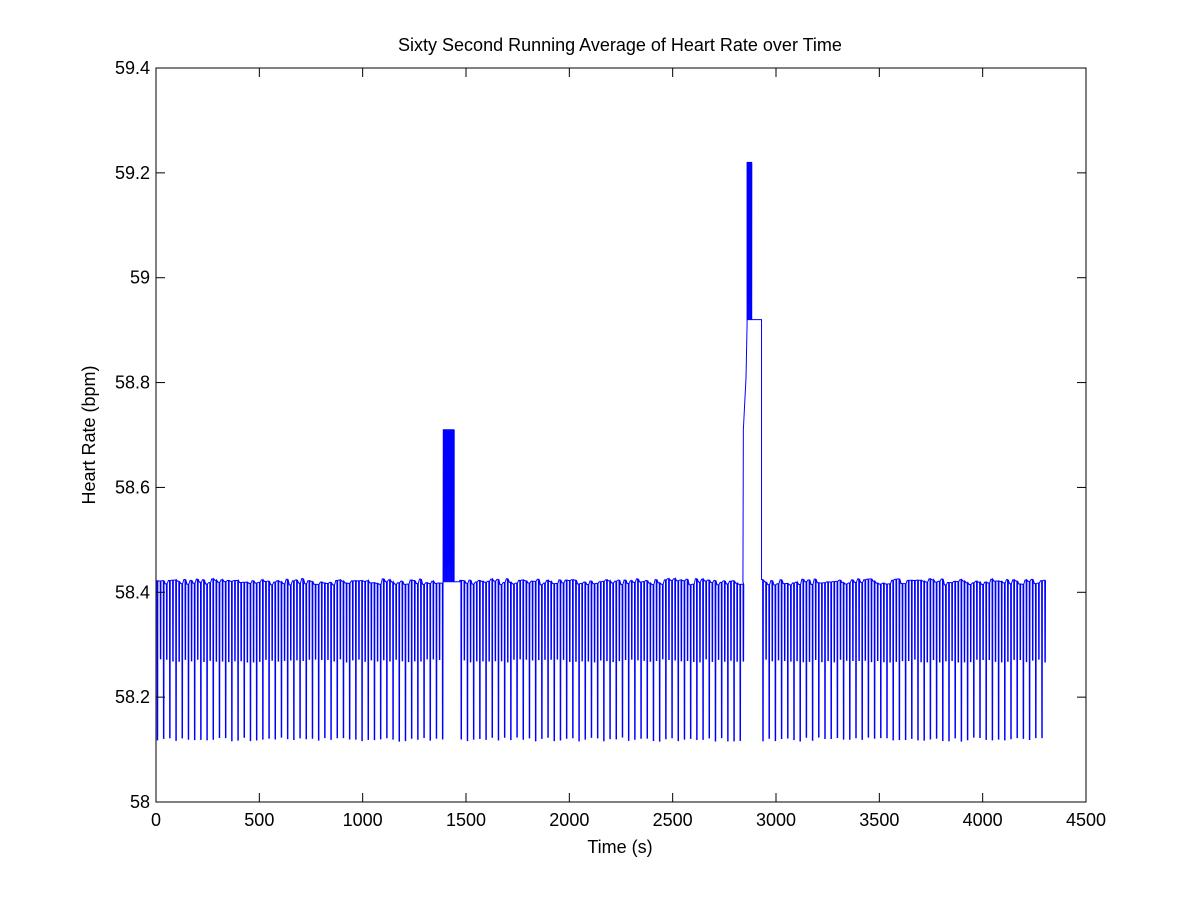 This screenshot has height=900, width=1200. I want to click on y-axis-label: Heart Rate (bpm), so click(89, 434).